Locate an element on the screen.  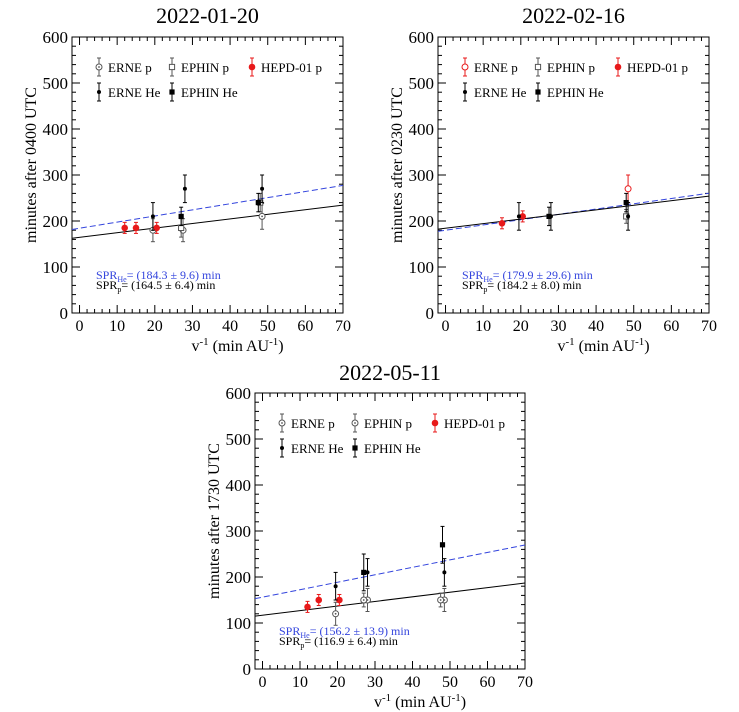
panel-1-legend-ephin_he-marker is located at coordinates (172, 92).